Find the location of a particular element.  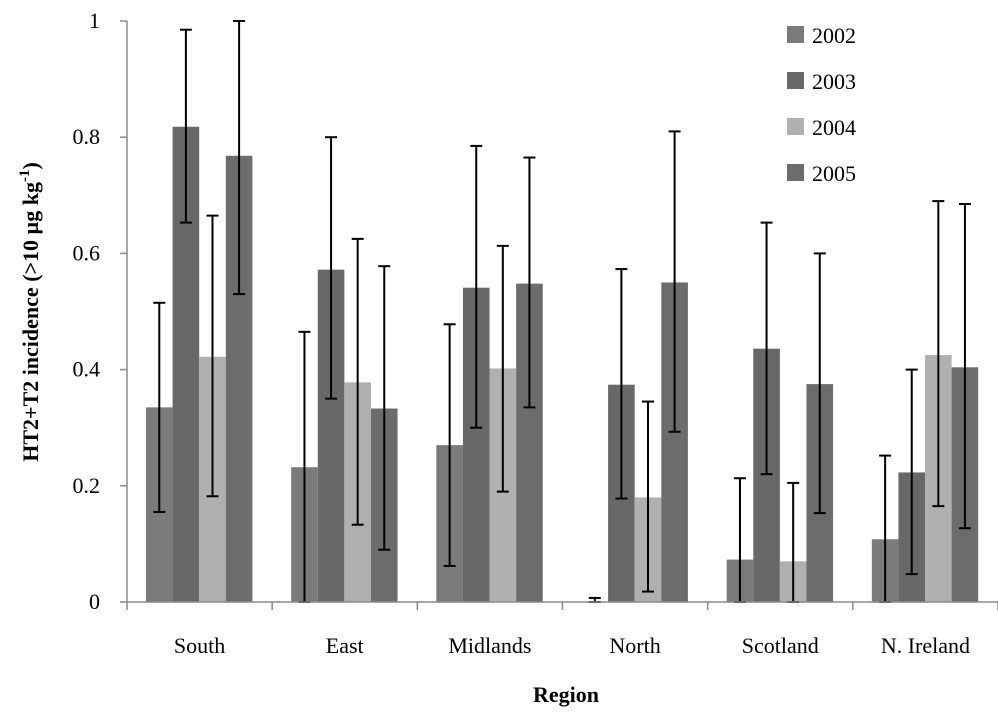

y-tick-label: 0.2 is located at coordinates (87, 485).